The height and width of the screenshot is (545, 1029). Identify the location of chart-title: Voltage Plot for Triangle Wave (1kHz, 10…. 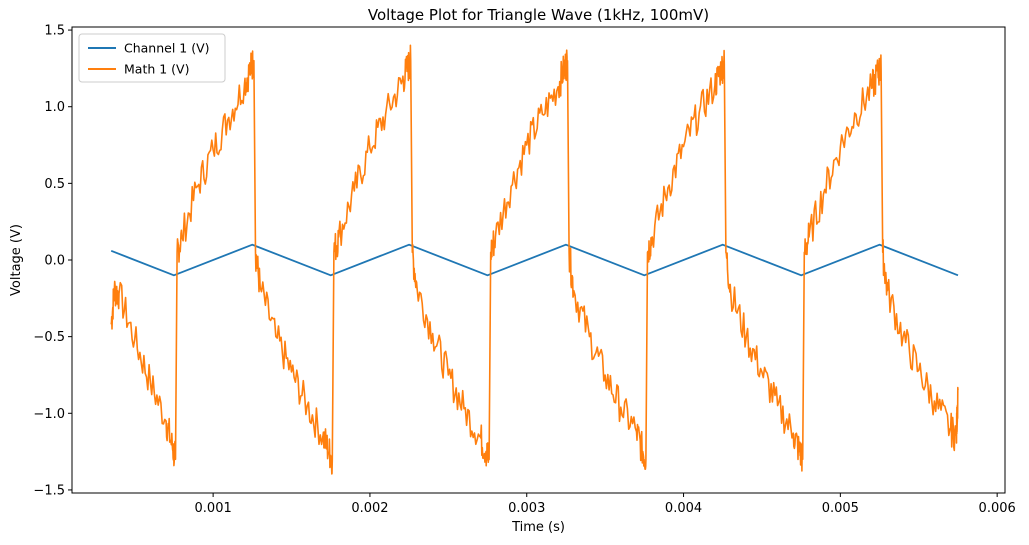
(538, 15).